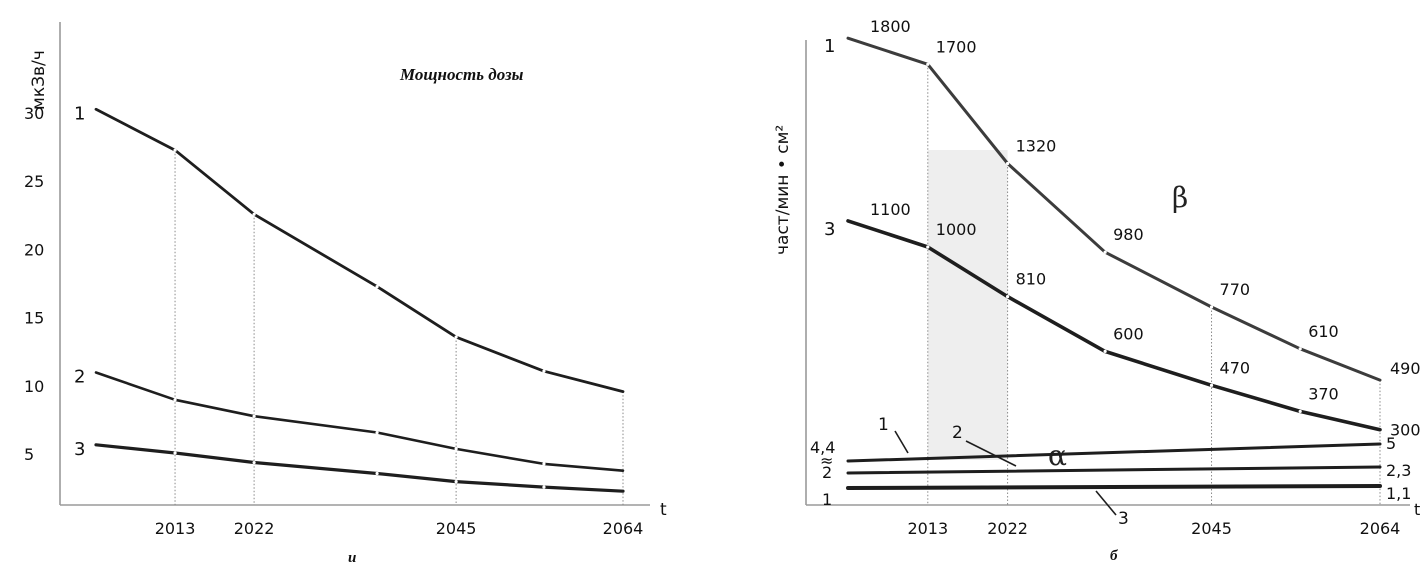 This screenshot has height=564, width=1423. Describe the element at coordinates (890, 26) in the screenshot. I see `beta-value-label: 1800` at that location.